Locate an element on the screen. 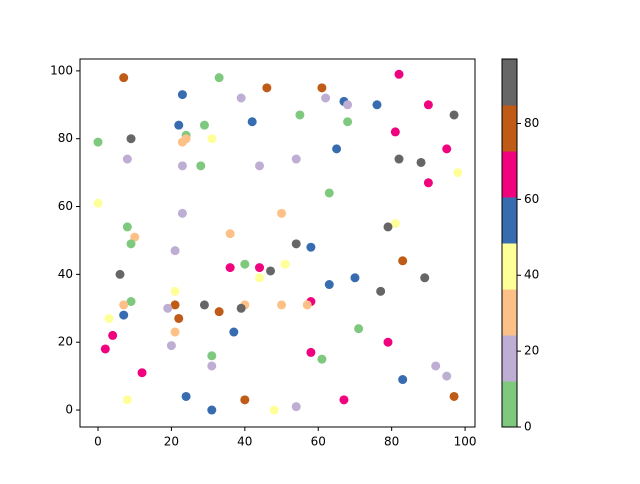  x-tick-label: 20 is located at coordinates (171, 442).